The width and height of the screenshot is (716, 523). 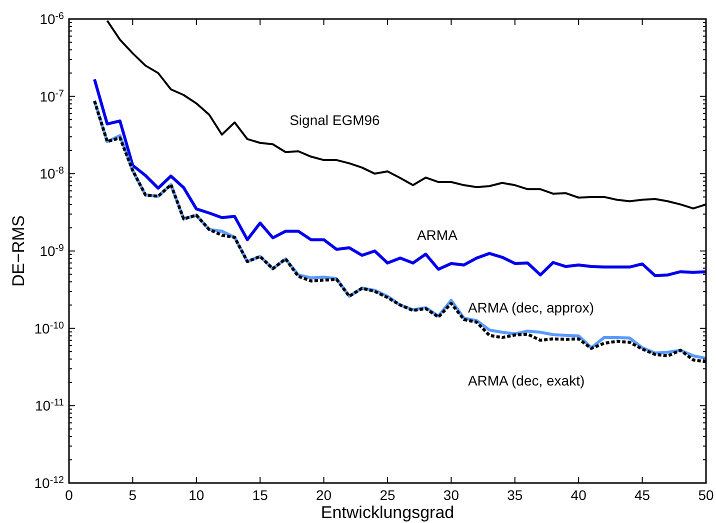 What do you see at coordinates (324, 495) in the screenshot?
I see `x-tick-label: 20` at bounding box center [324, 495].